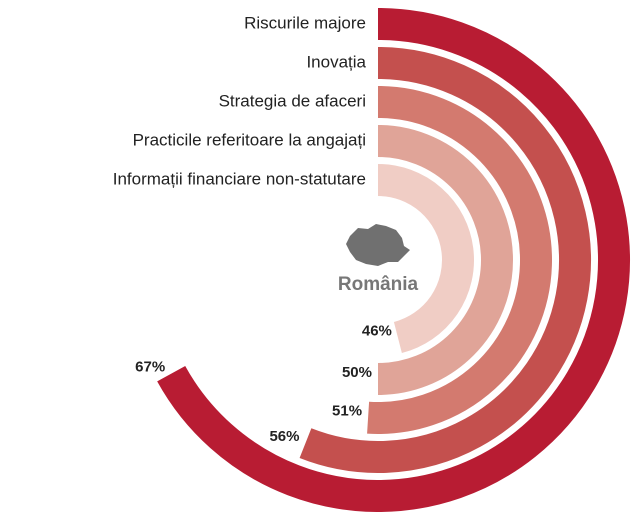  Describe the element at coordinates (249, 139) in the screenshot. I see `category-label: Practicile referitoare la angajați` at that location.